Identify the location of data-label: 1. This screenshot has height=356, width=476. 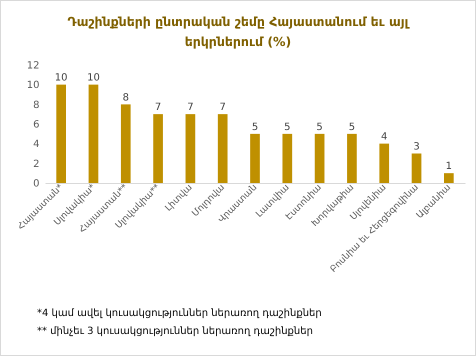
(449, 166).